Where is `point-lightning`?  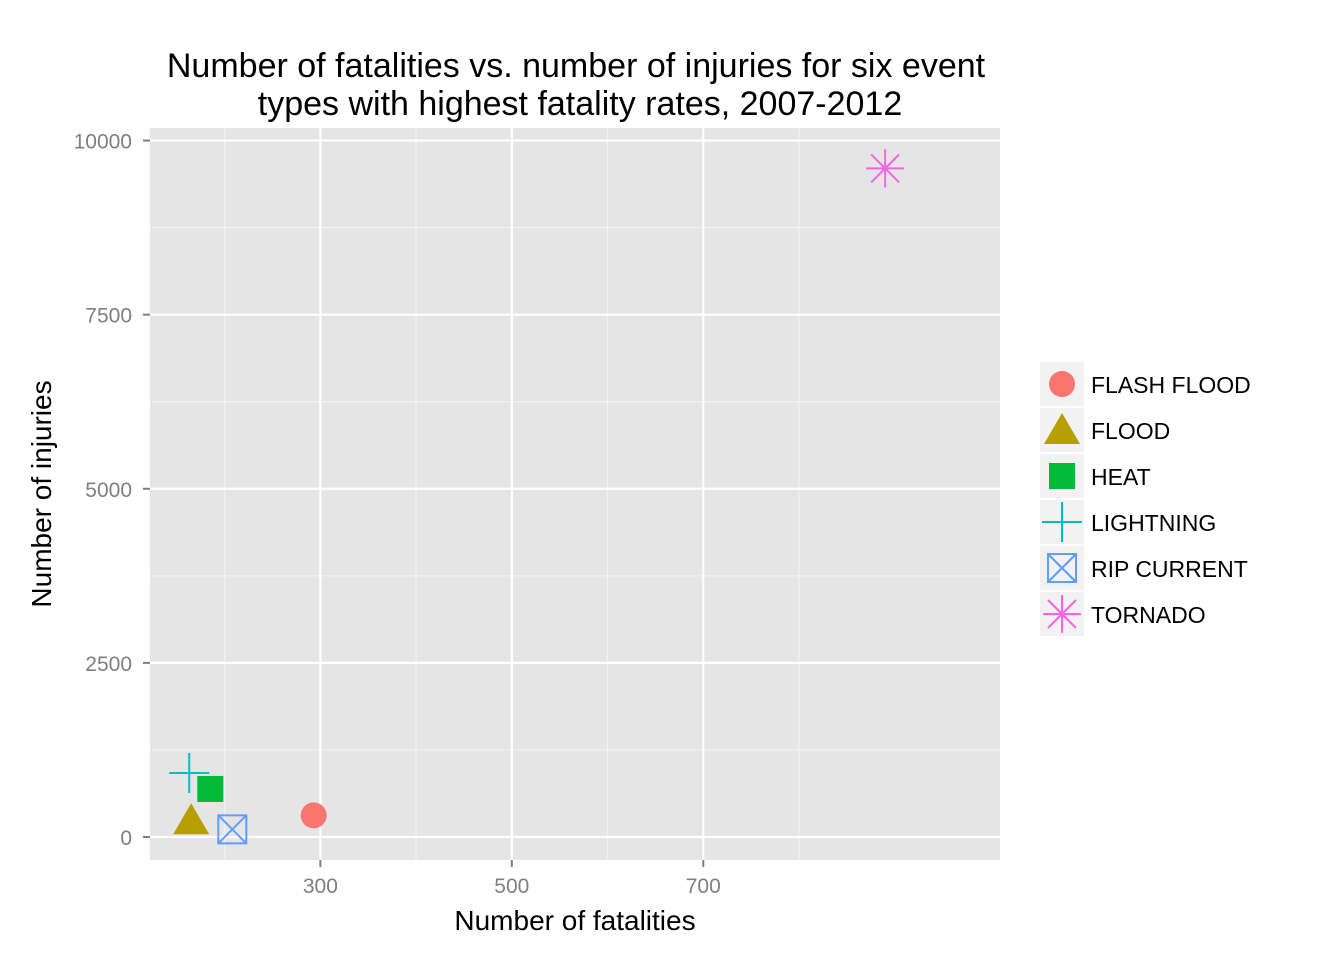
point-lightning is located at coordinates (189, 772).